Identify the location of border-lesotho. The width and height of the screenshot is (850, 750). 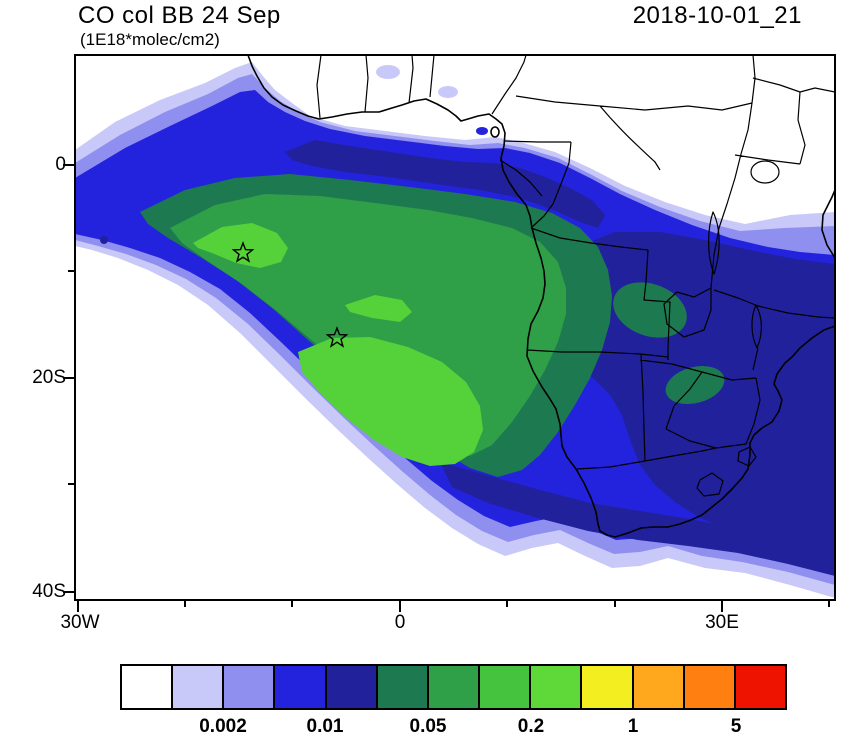
(710, 484).